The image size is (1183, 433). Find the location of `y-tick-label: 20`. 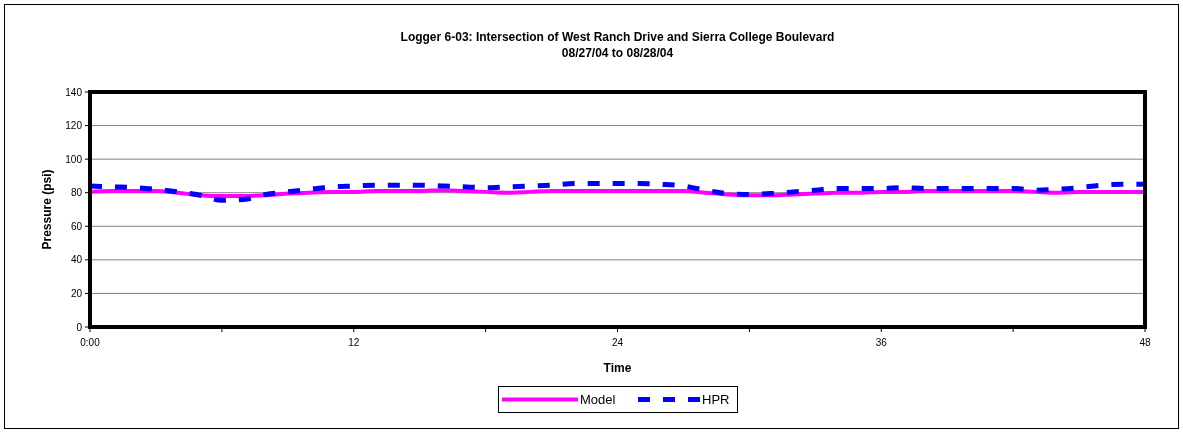

y-tick-label: 20 is located at coordinates (76, 293).